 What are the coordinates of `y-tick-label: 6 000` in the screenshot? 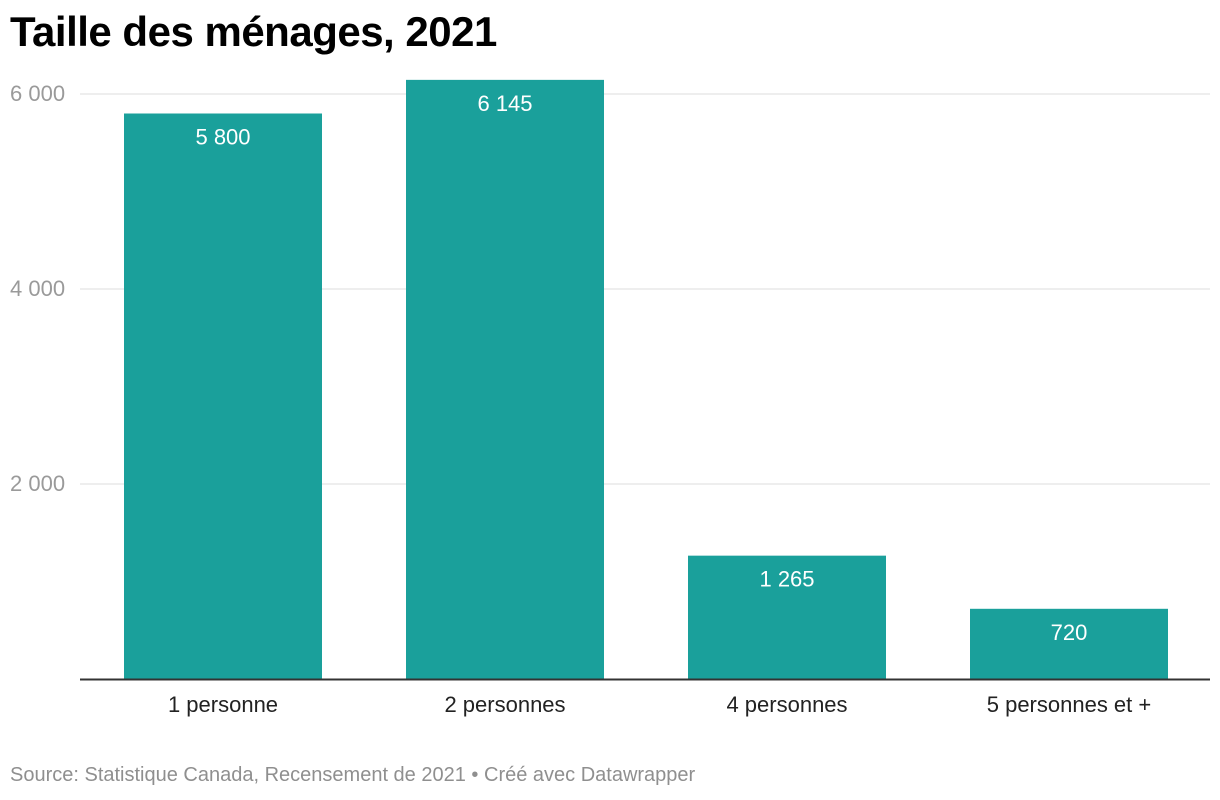 It's located at (37, 93).